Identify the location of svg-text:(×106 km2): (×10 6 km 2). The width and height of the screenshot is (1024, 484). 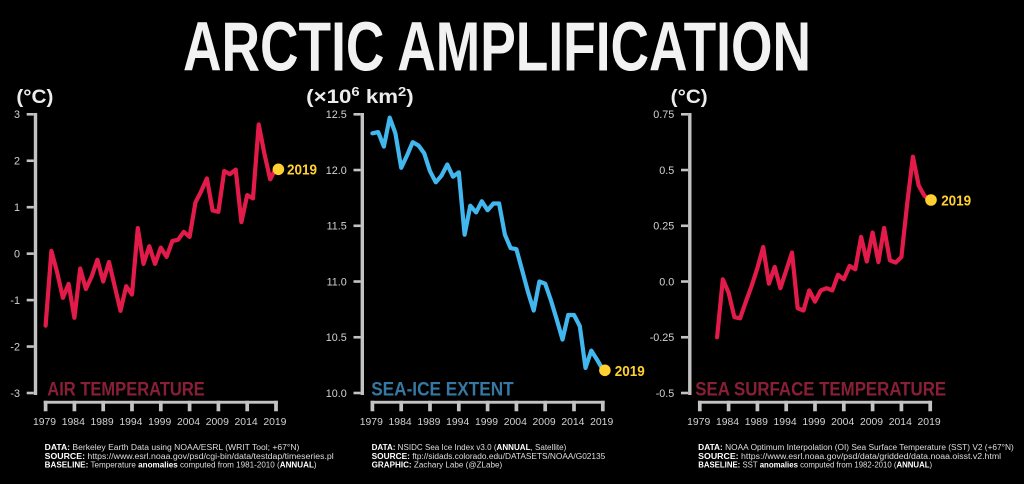
(360, 96).